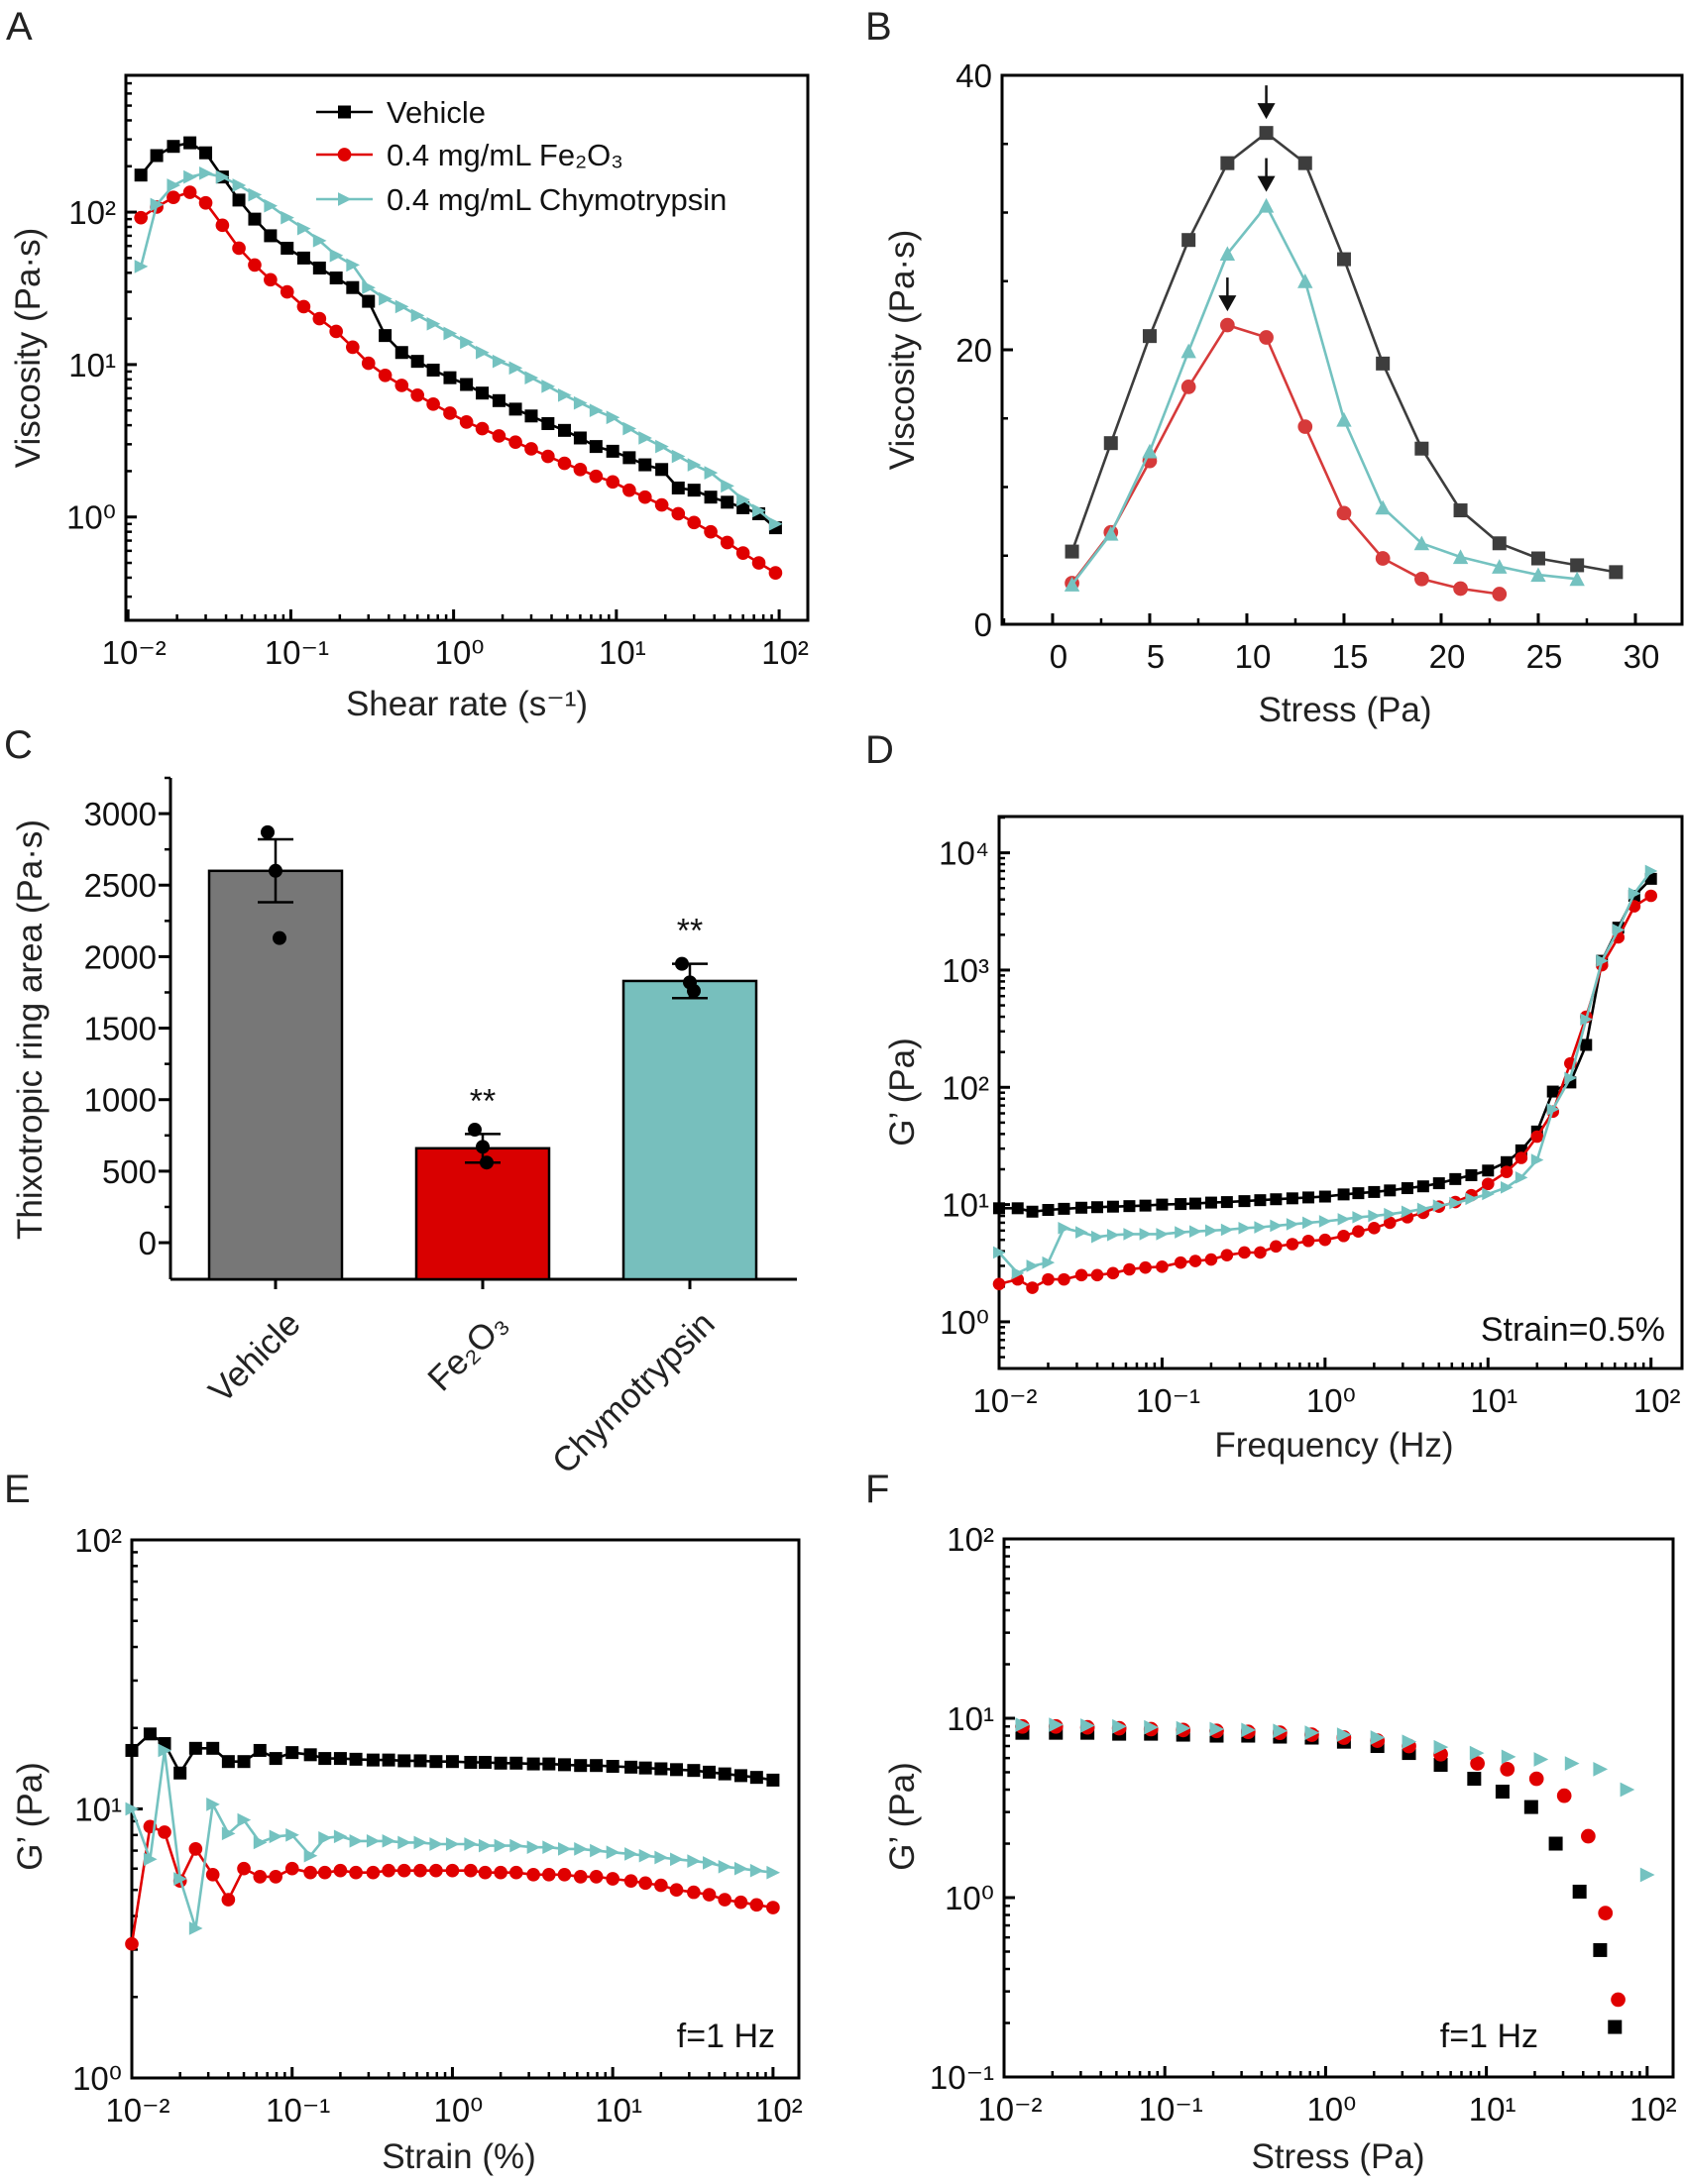  Describe the element at coordinates (964, 1322) in the screenshot. I see `y-tick-label: 10⁰` at that location.